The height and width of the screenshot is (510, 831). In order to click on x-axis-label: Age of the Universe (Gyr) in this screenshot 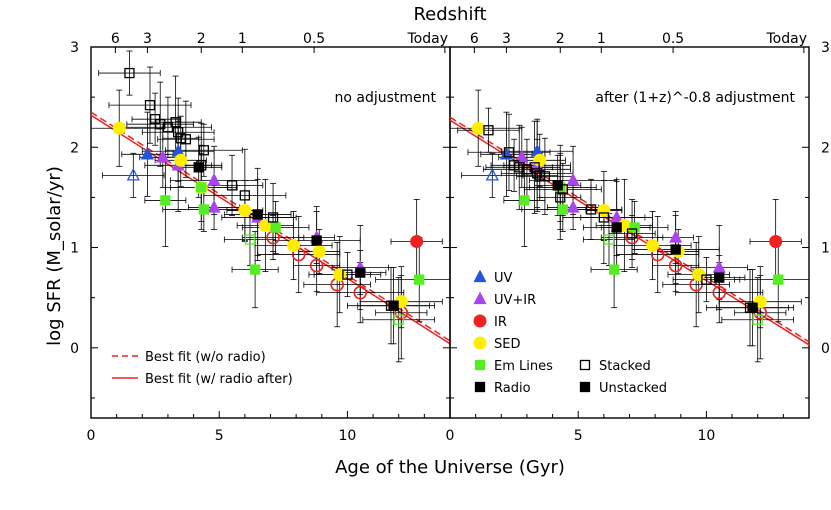, I will do `click(450, 467)`.